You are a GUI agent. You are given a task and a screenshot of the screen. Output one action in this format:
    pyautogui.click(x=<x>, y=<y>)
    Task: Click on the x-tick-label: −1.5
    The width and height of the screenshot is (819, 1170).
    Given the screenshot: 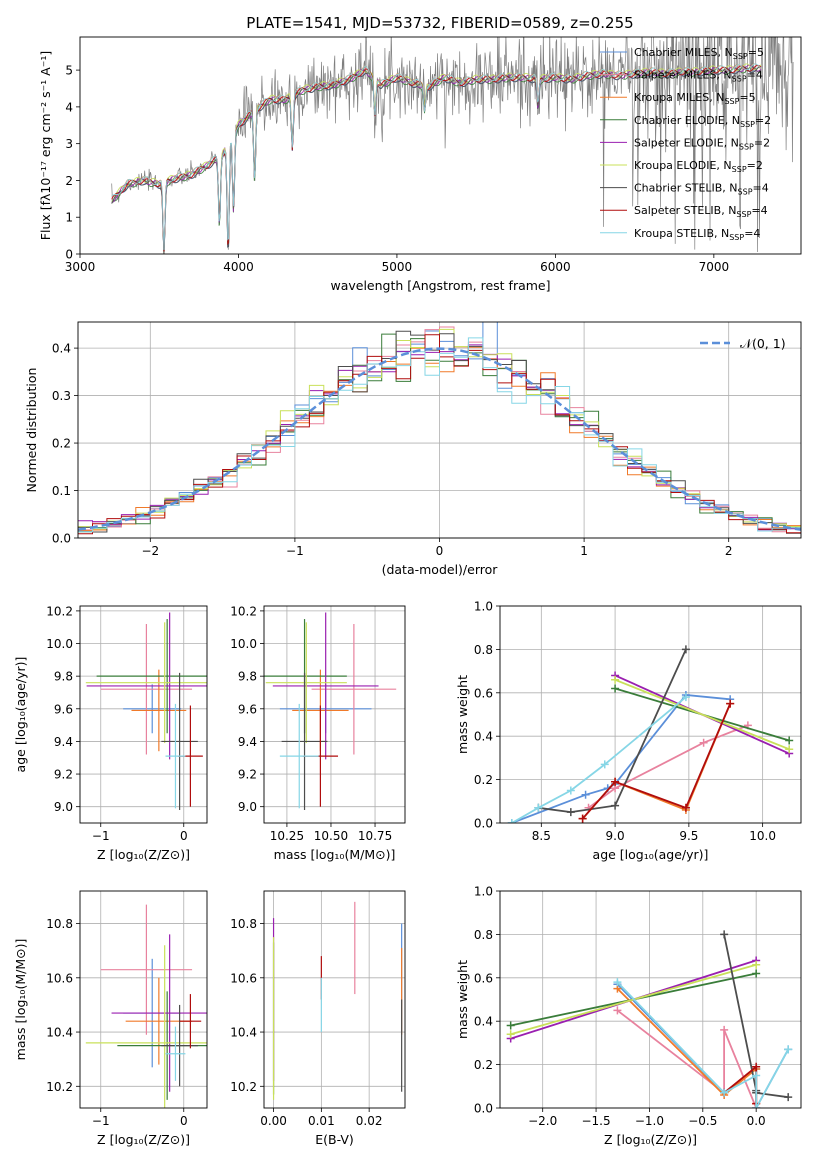 What is the action you would take?
    pyautogui.click(x=595, y=1121)
    